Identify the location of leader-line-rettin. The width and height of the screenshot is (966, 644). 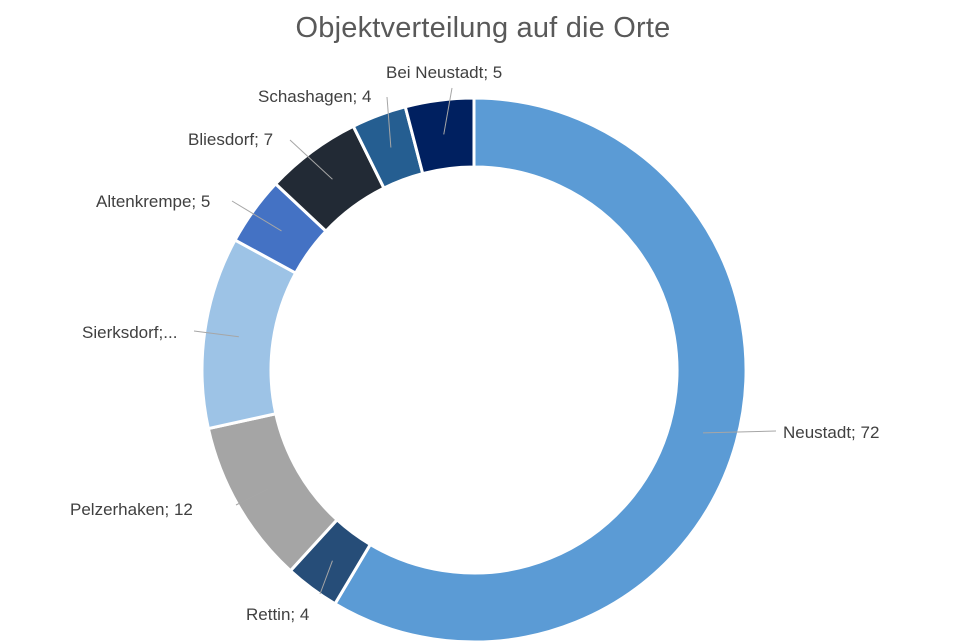
(326, 577).